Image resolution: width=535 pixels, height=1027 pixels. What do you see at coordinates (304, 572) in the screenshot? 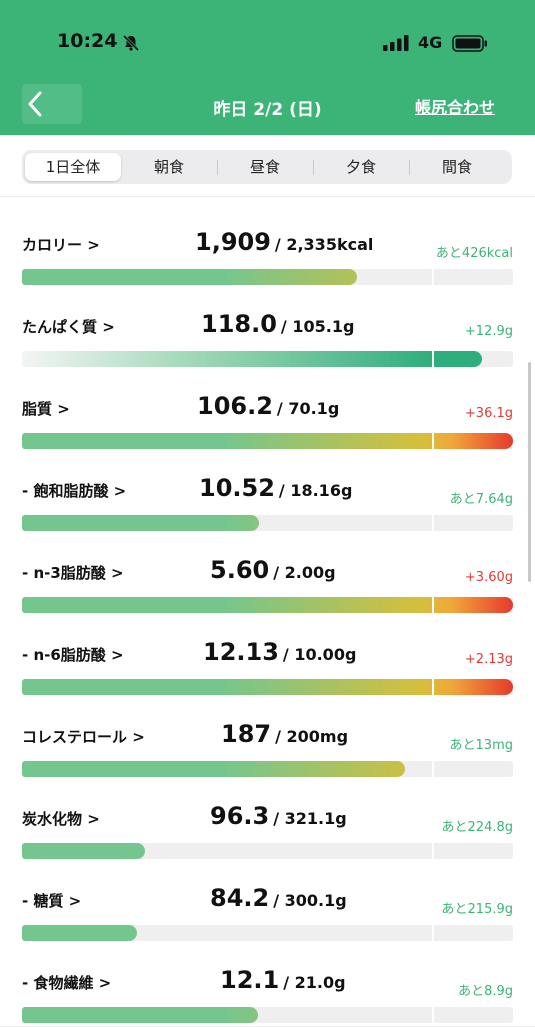
I see `nutrient-target: / 2.00g` at bounding box center [304, 572].